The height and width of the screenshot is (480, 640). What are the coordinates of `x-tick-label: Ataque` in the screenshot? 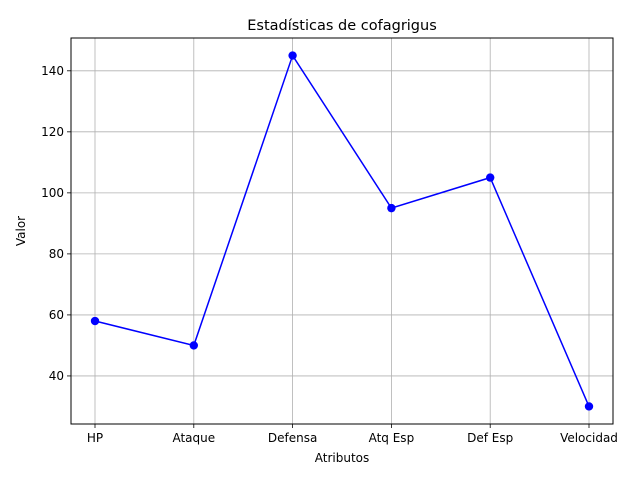 It's located at (193, 438).